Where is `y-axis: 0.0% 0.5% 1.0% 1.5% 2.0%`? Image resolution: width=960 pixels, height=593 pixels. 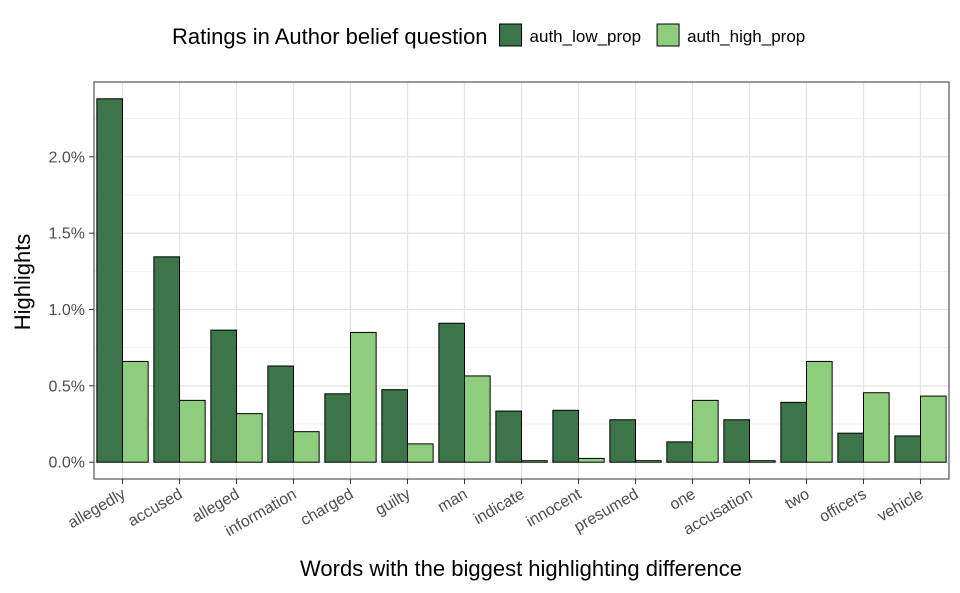 y-axis: 0.0% 0.5% 1.0% 1.5% 2.0% is located at coordinates (71, 310).